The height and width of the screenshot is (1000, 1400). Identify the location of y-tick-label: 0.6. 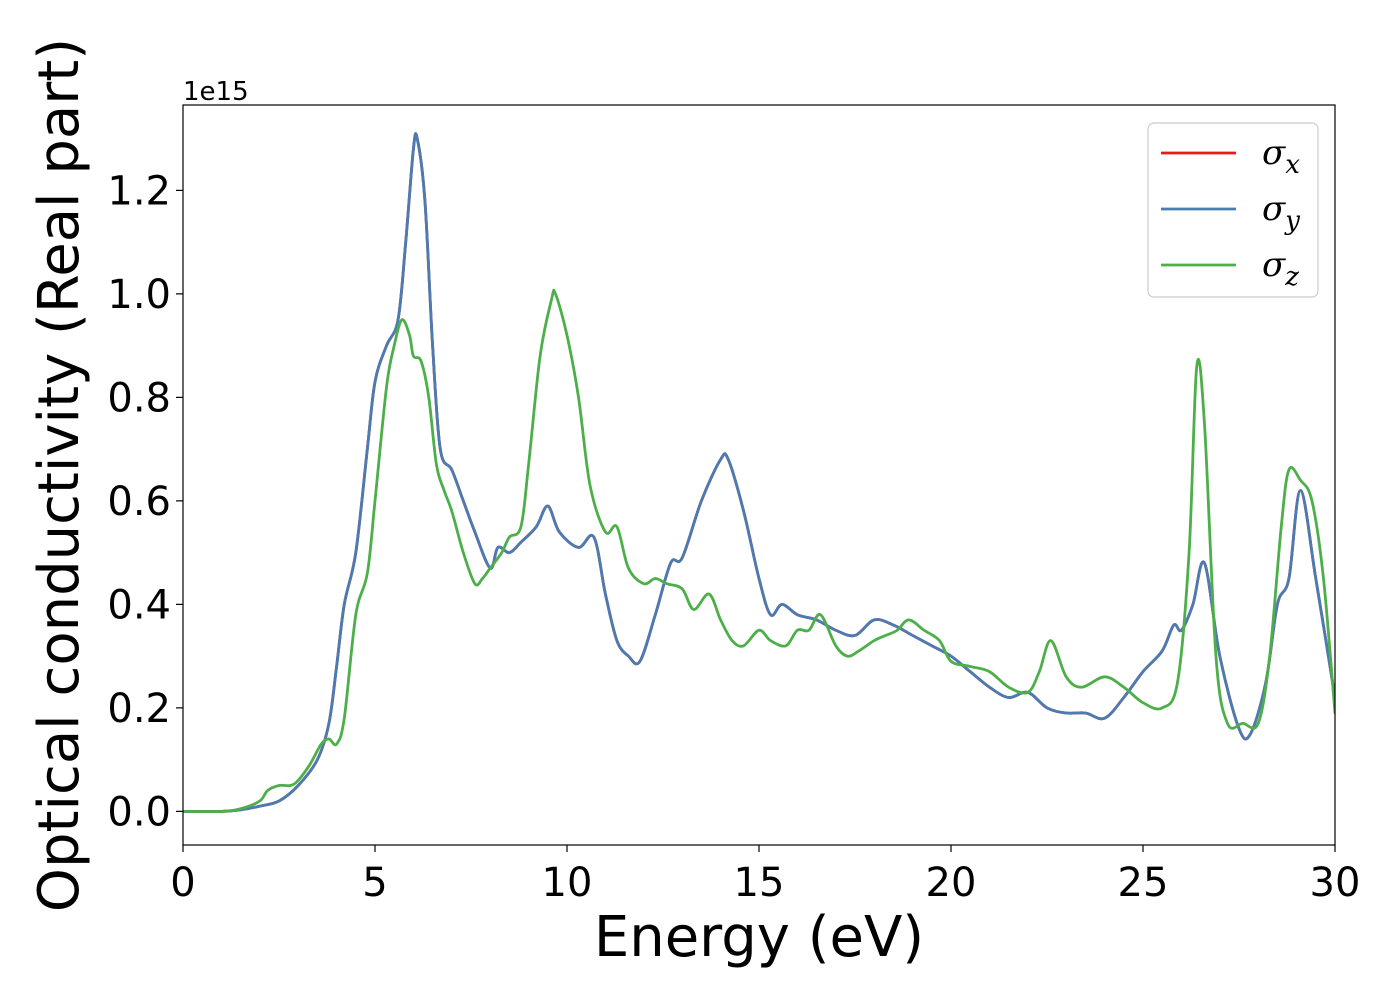
(139, 502).